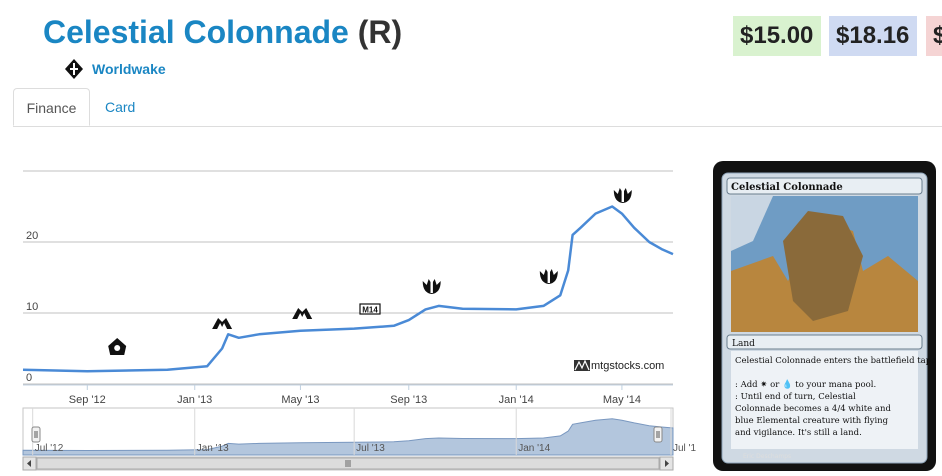 Image resolution: width=942 pixels, height=476 pixels. I want to click on tab-bar: Finance Card, so click(477, 107).